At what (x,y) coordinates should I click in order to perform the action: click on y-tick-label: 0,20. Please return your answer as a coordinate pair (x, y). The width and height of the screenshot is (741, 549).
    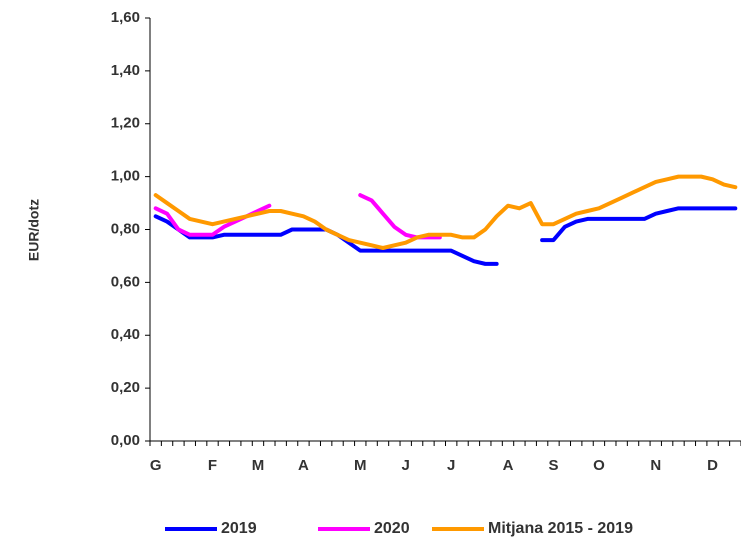
    Looking at the image, I should click on (125, 387).